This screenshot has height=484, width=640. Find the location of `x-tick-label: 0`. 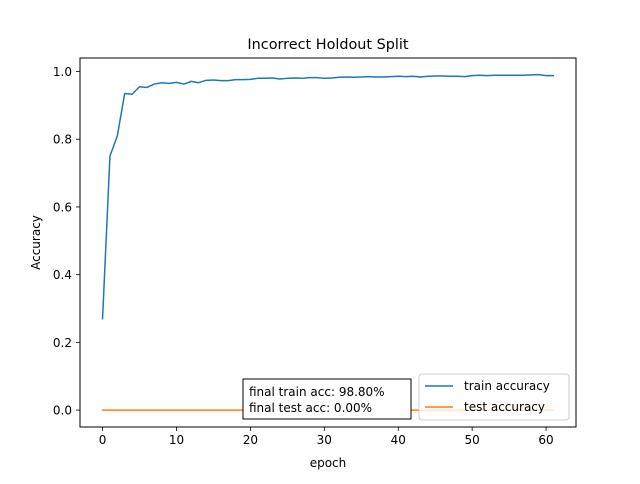

x-tick-label: 0 is located at coordinates (103, 440).